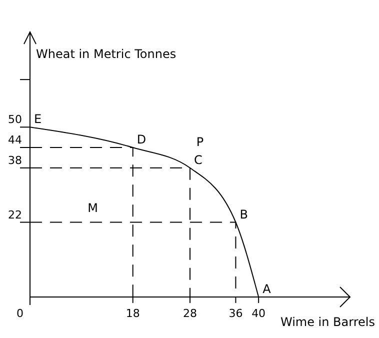 Image resolution: width=379 pixels, height=338 pixels. I want to click on annotation: C, so click(198, 159).